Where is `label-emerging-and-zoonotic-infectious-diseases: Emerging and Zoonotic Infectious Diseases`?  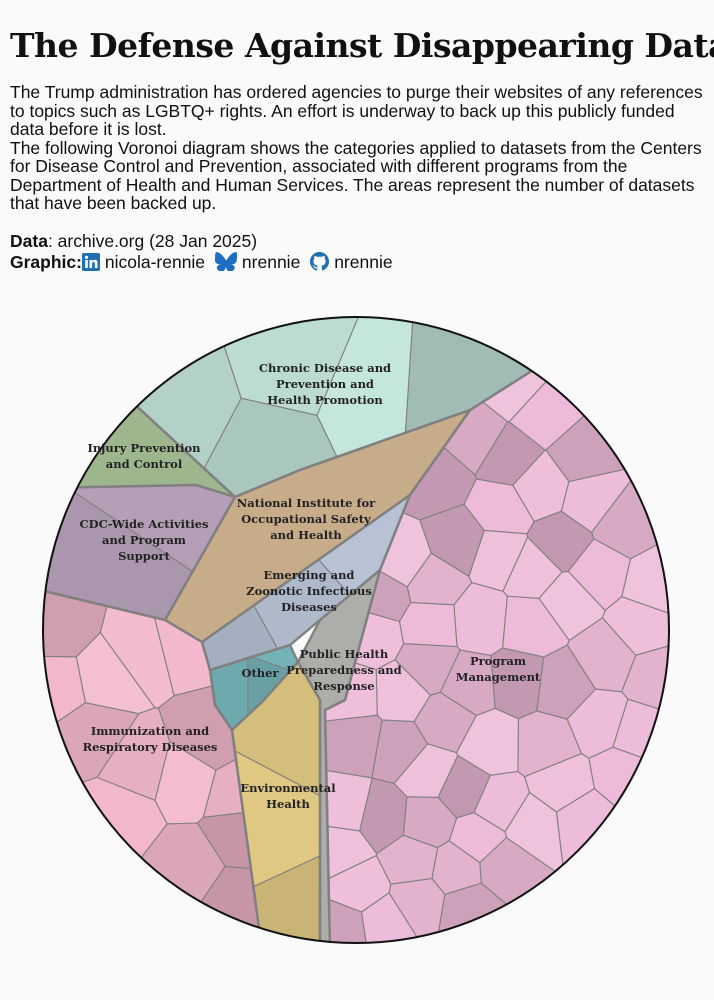
label-emerging-and-zoonotic-infectious-diseases: Emerging and Zoonotic Infectious Diseases is located at coordinates (309, 591).